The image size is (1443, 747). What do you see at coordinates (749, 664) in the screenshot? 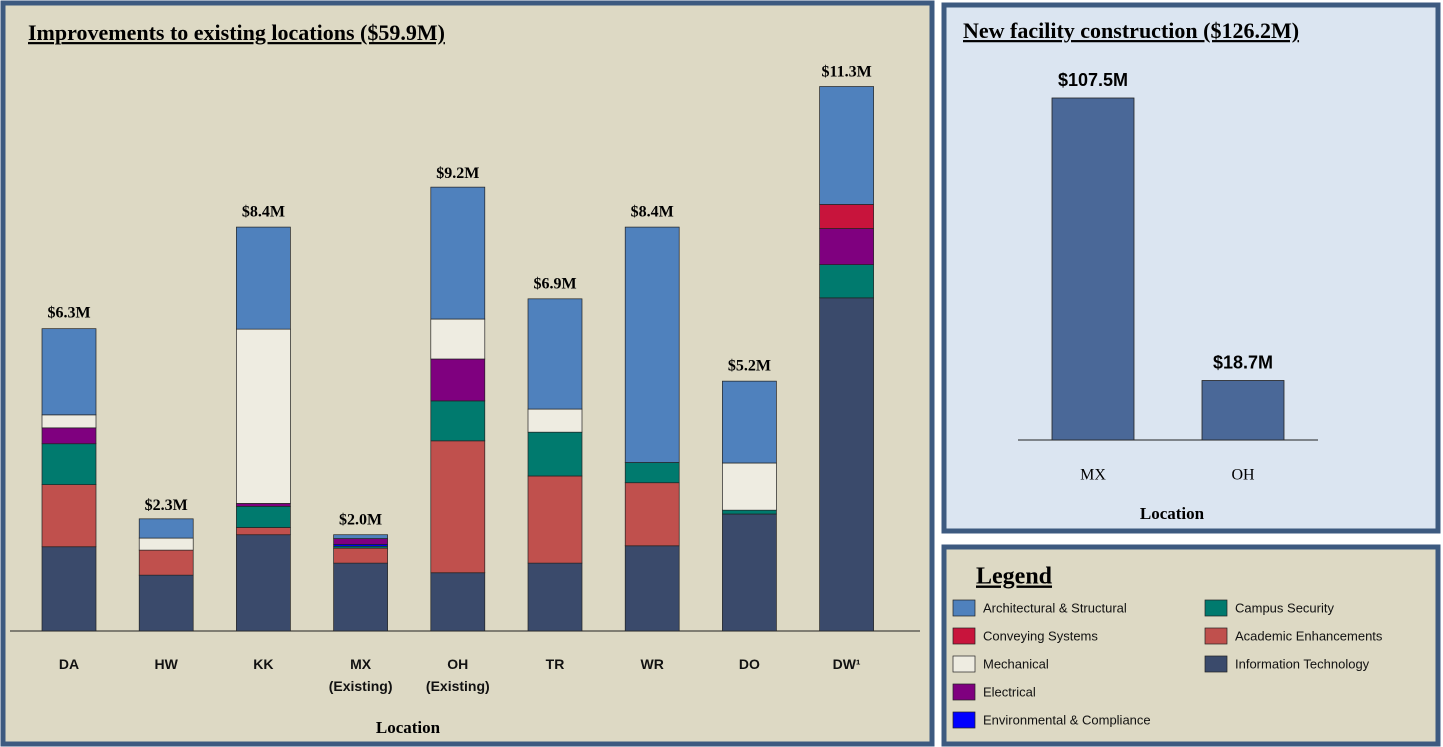
I see `x-tick-label: DO` at bounding box center [749, 664].